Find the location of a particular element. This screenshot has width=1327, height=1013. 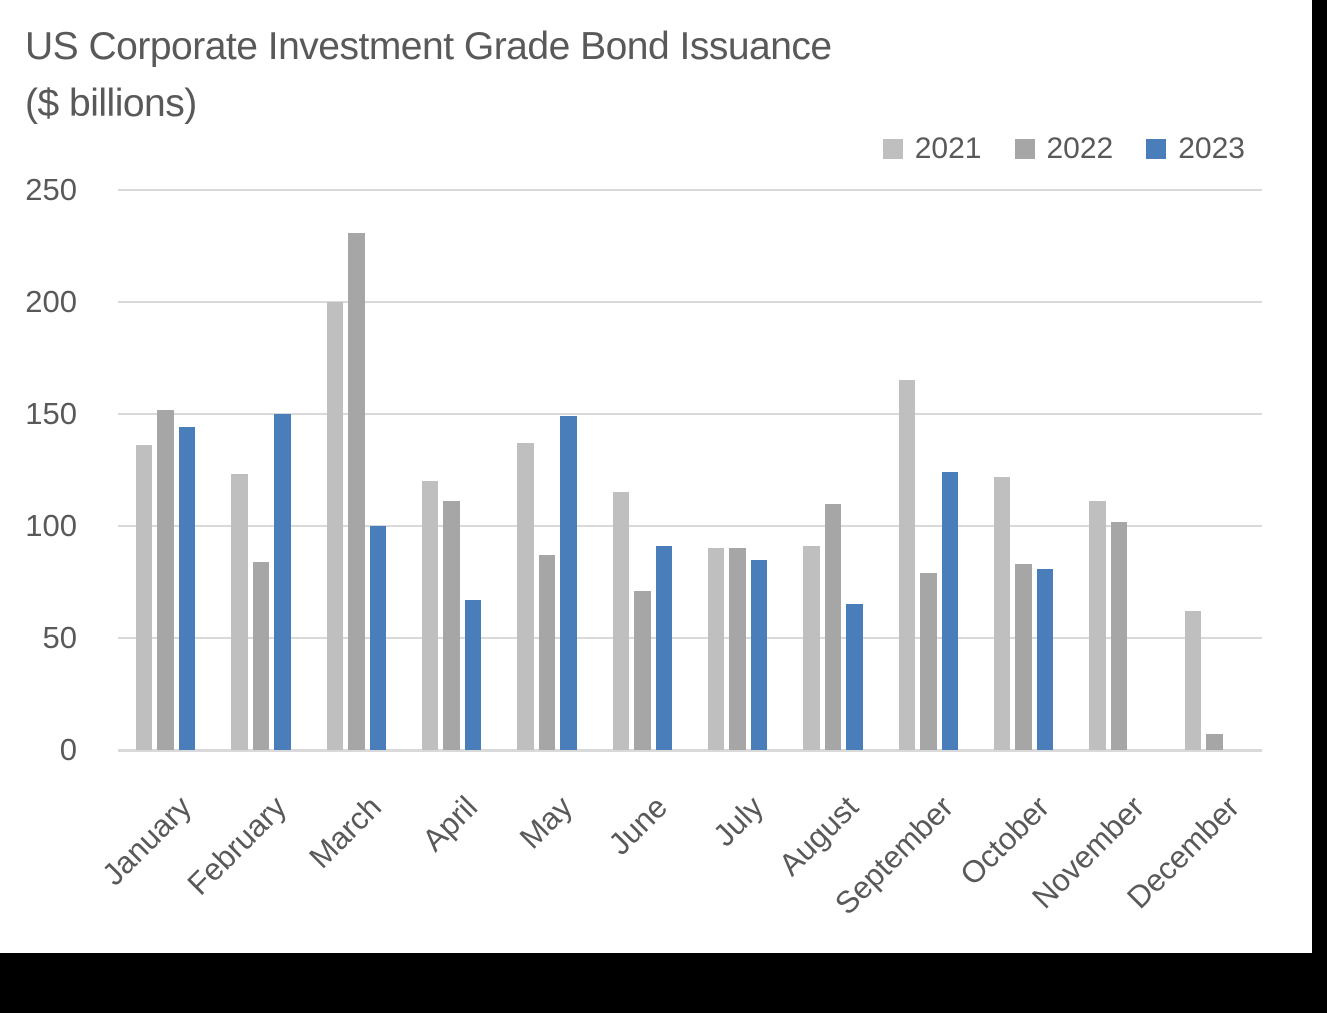

bar-july-2023 is located at coordinates (759, 654).